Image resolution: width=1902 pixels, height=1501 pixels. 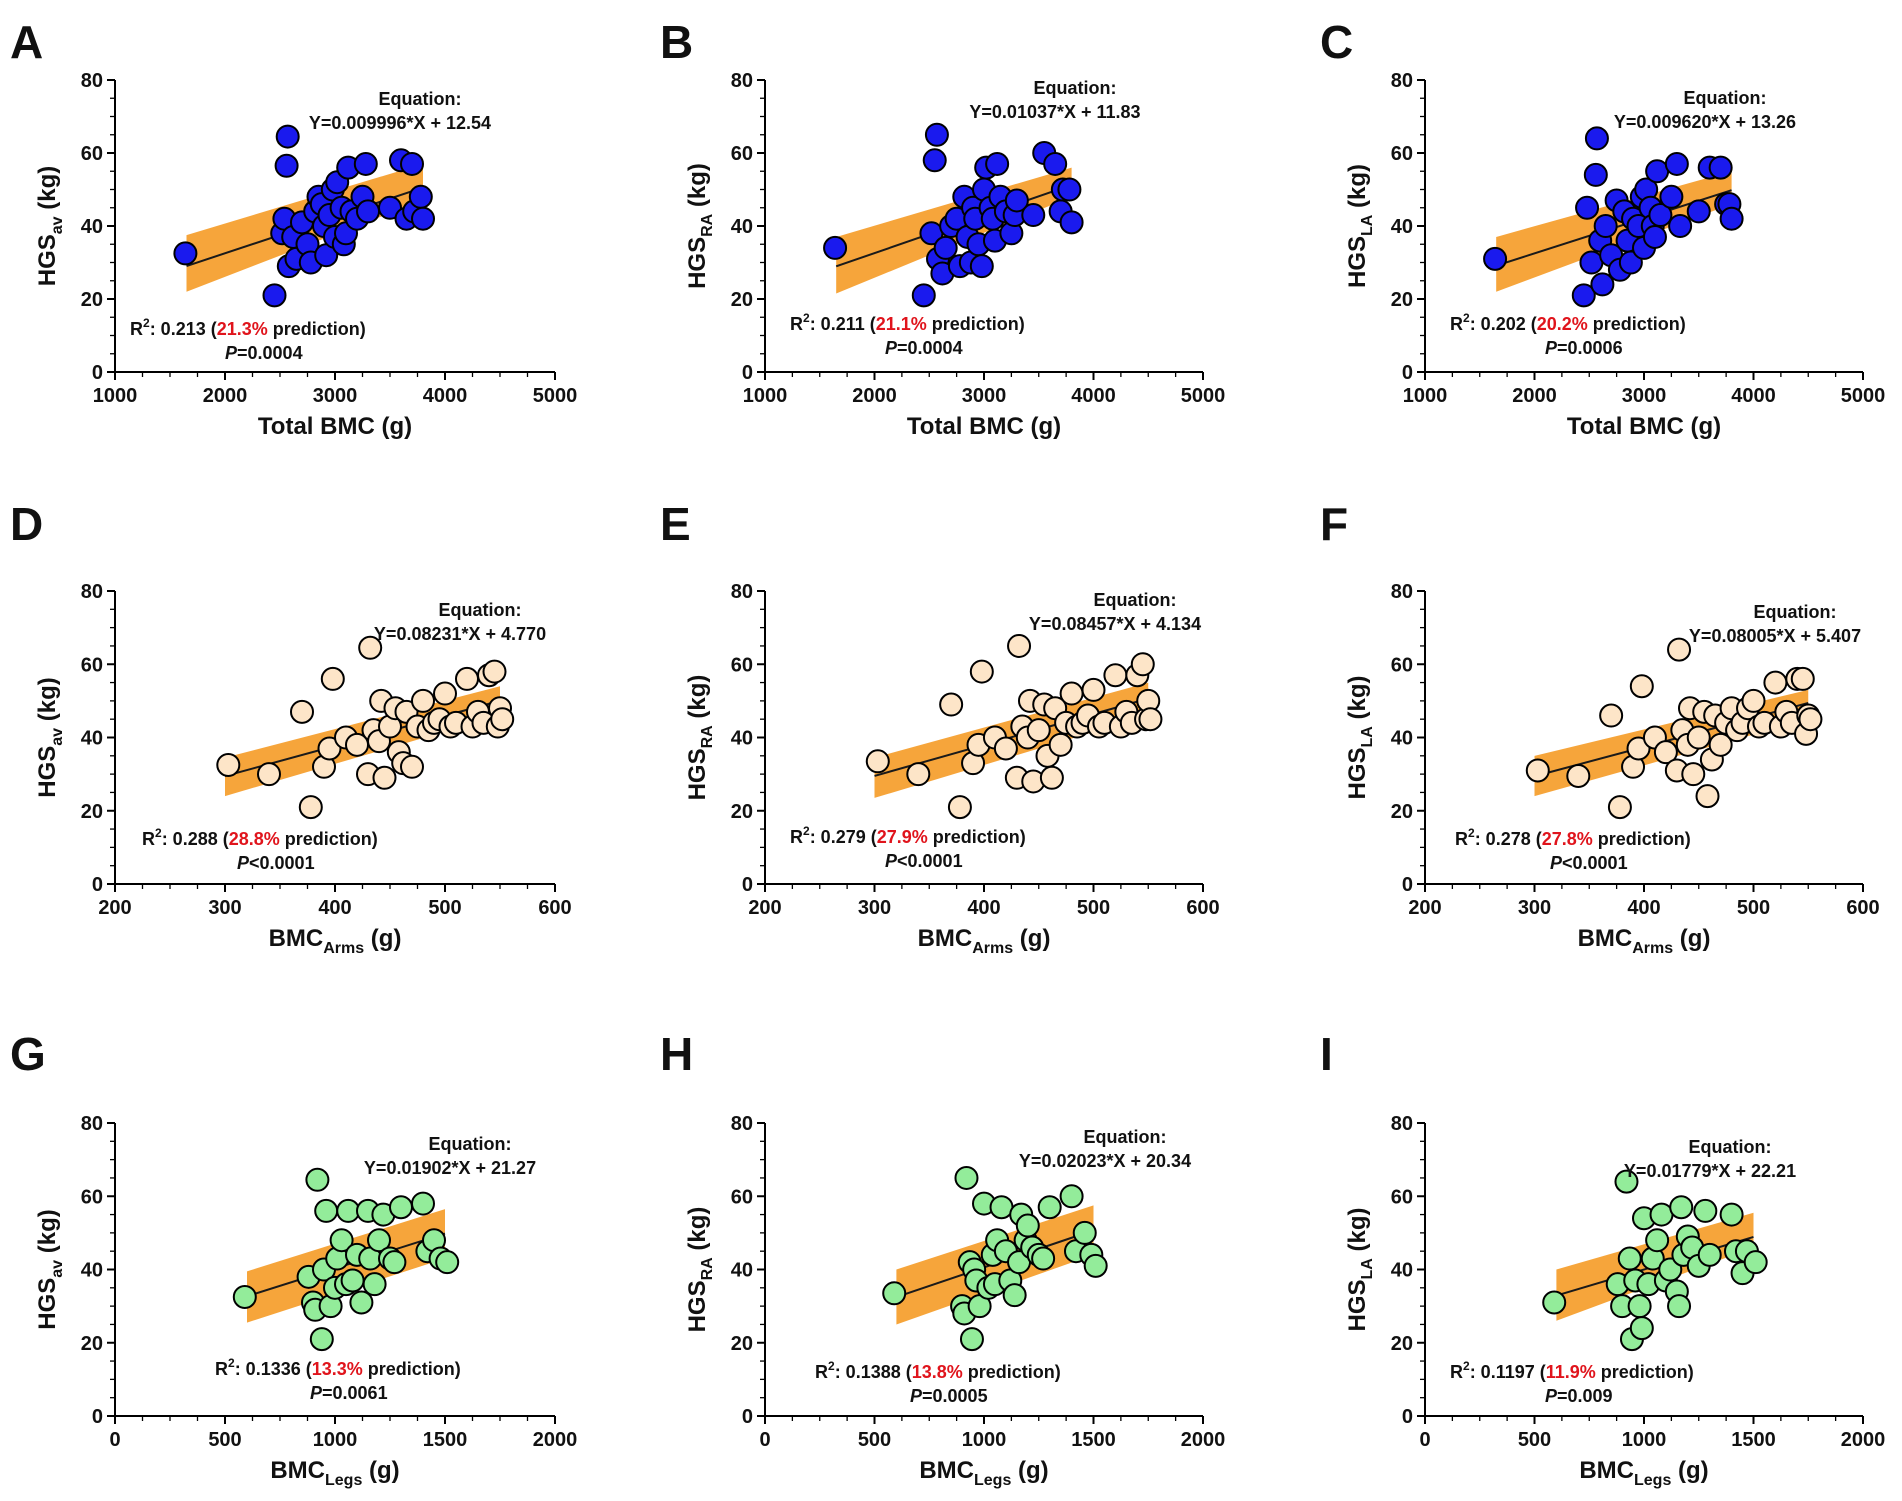 I want to click on p-value-annotation: P=0.0005, so click(x=949, y=1396).